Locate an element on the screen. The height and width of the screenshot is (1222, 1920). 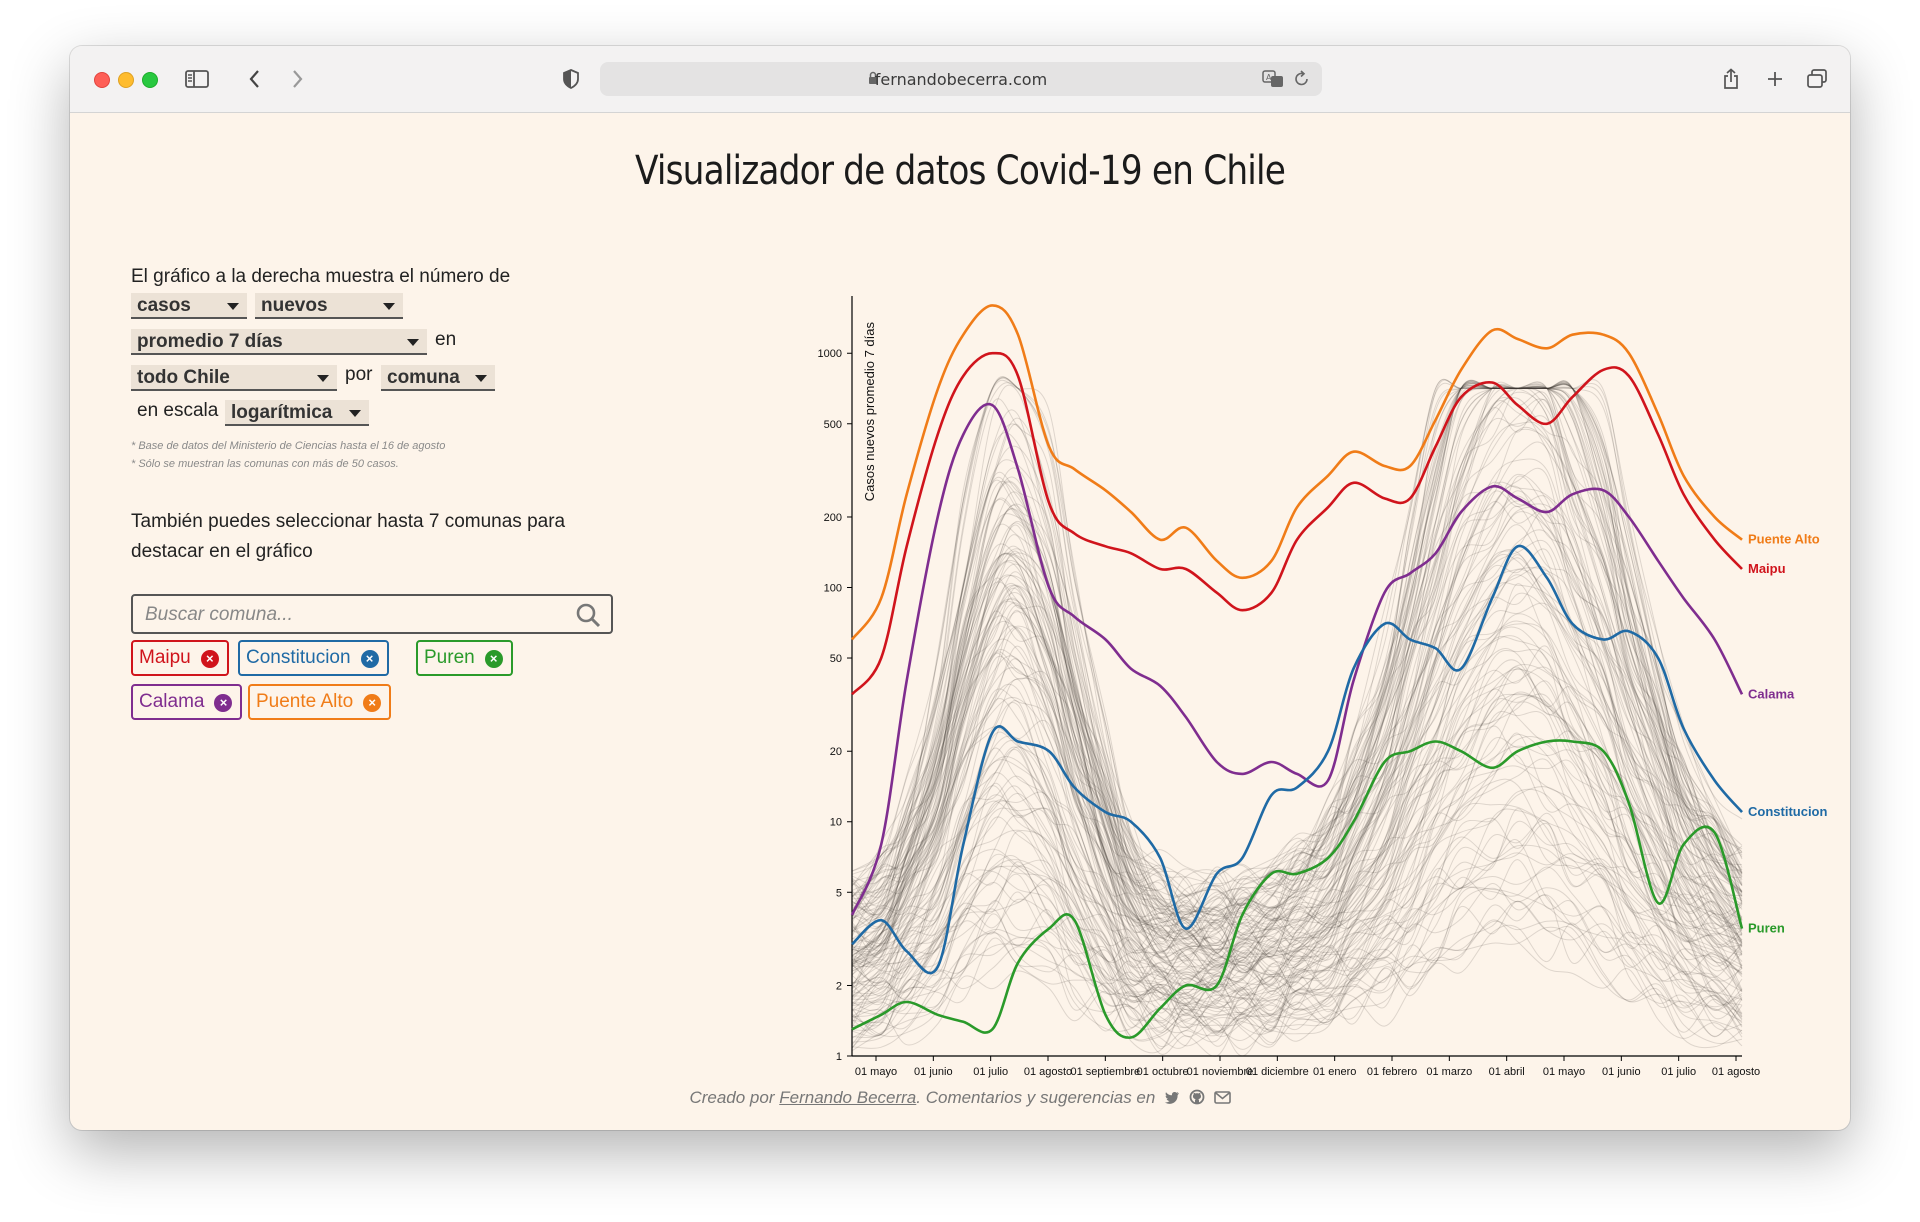
series-label: Maipu is located at coordinates (1767, 568).